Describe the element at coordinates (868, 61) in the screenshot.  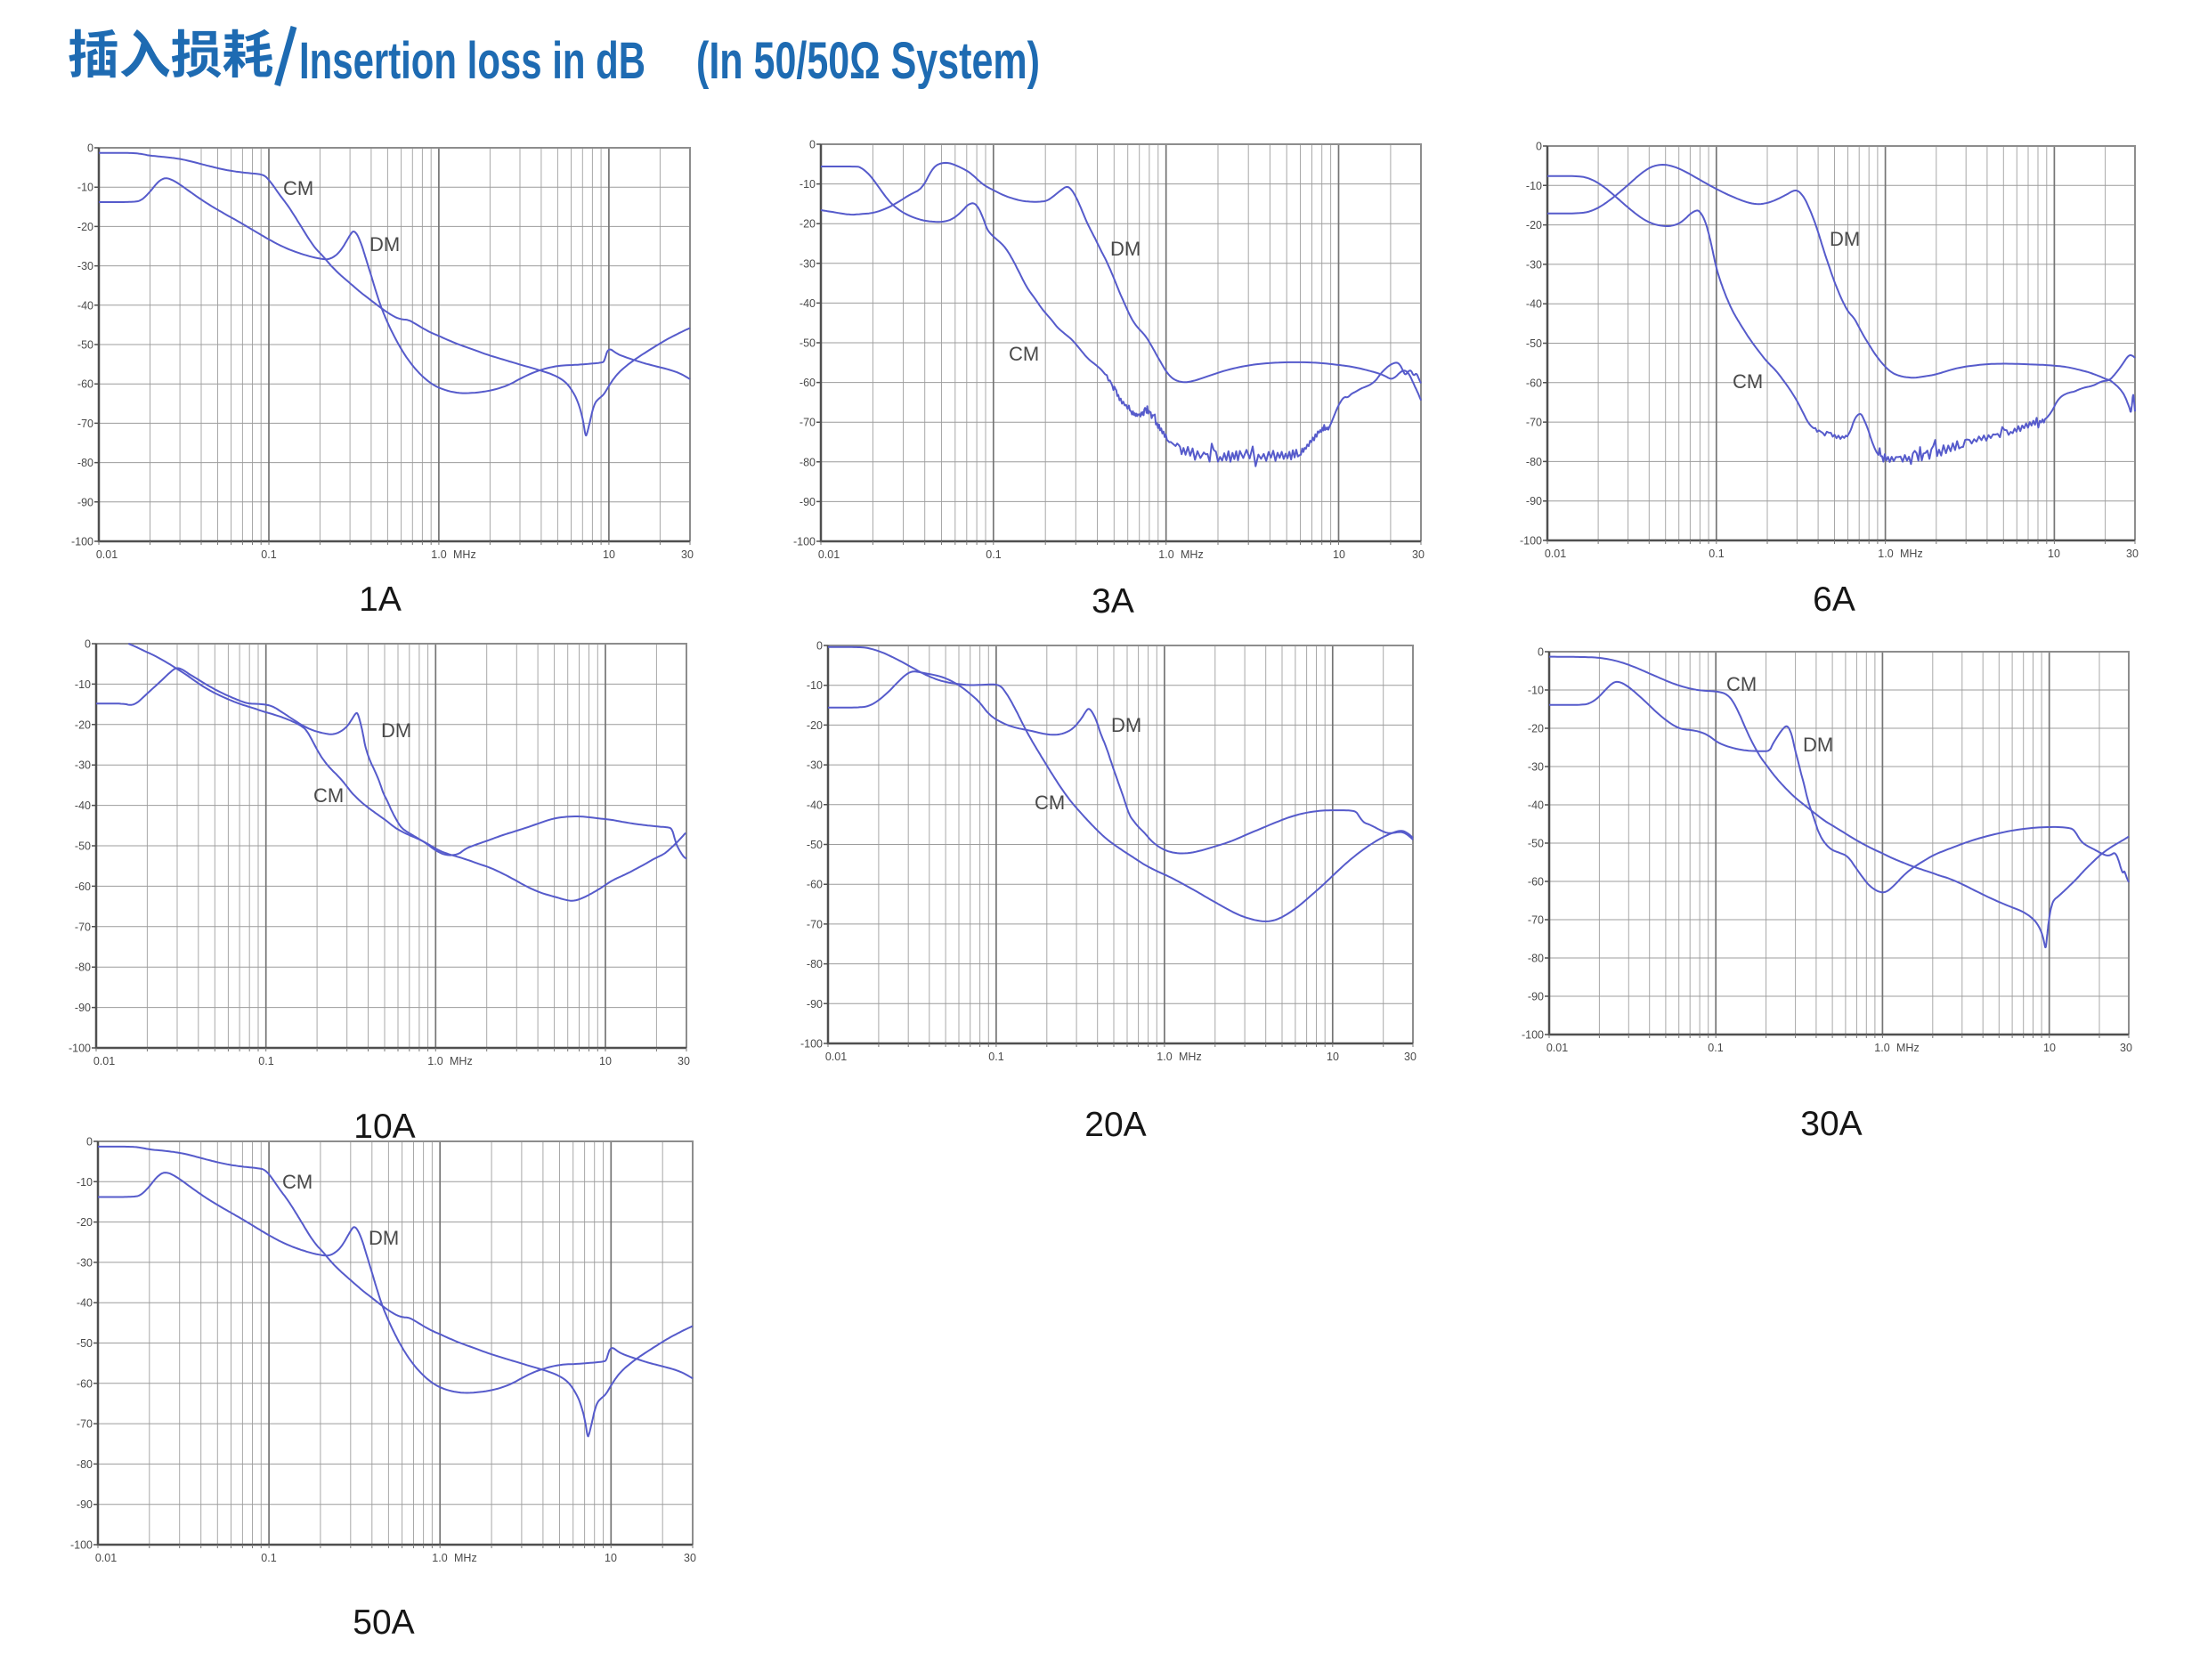
I see `svg-text: (In 50/50Ω System)` at that location.